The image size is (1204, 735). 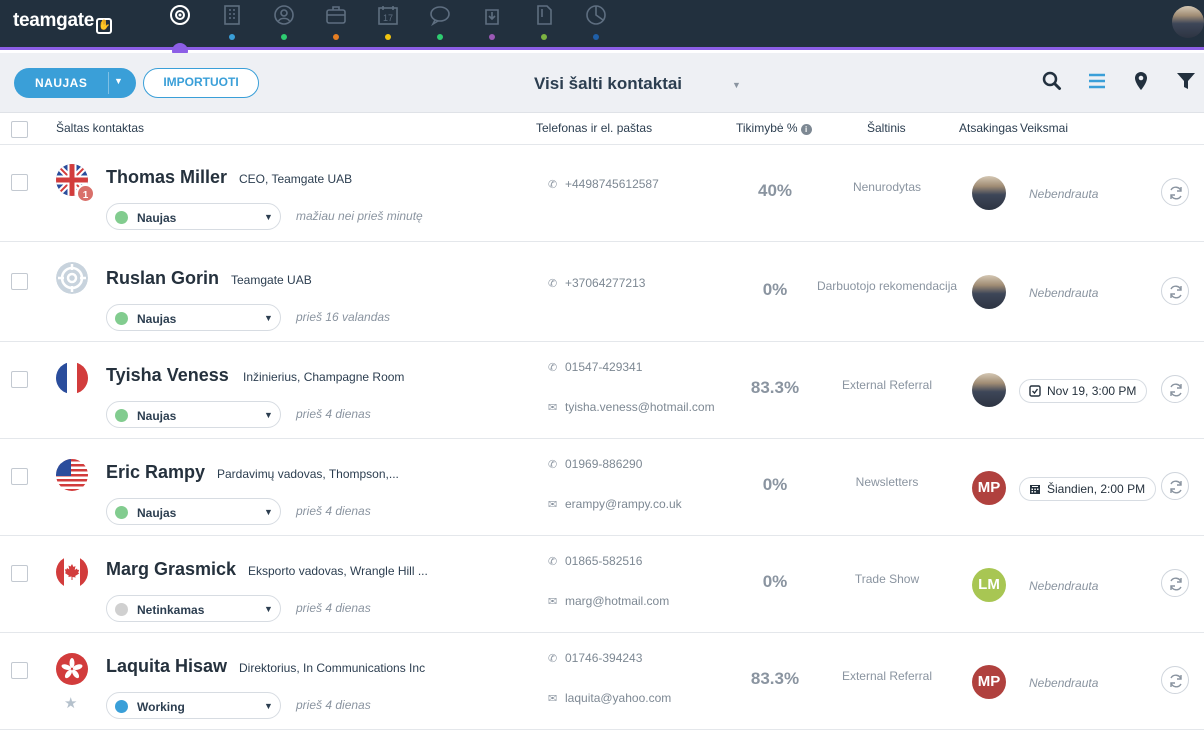 I want to click on last-updated: prieš 16 valandas, so click(x=343, y=317).